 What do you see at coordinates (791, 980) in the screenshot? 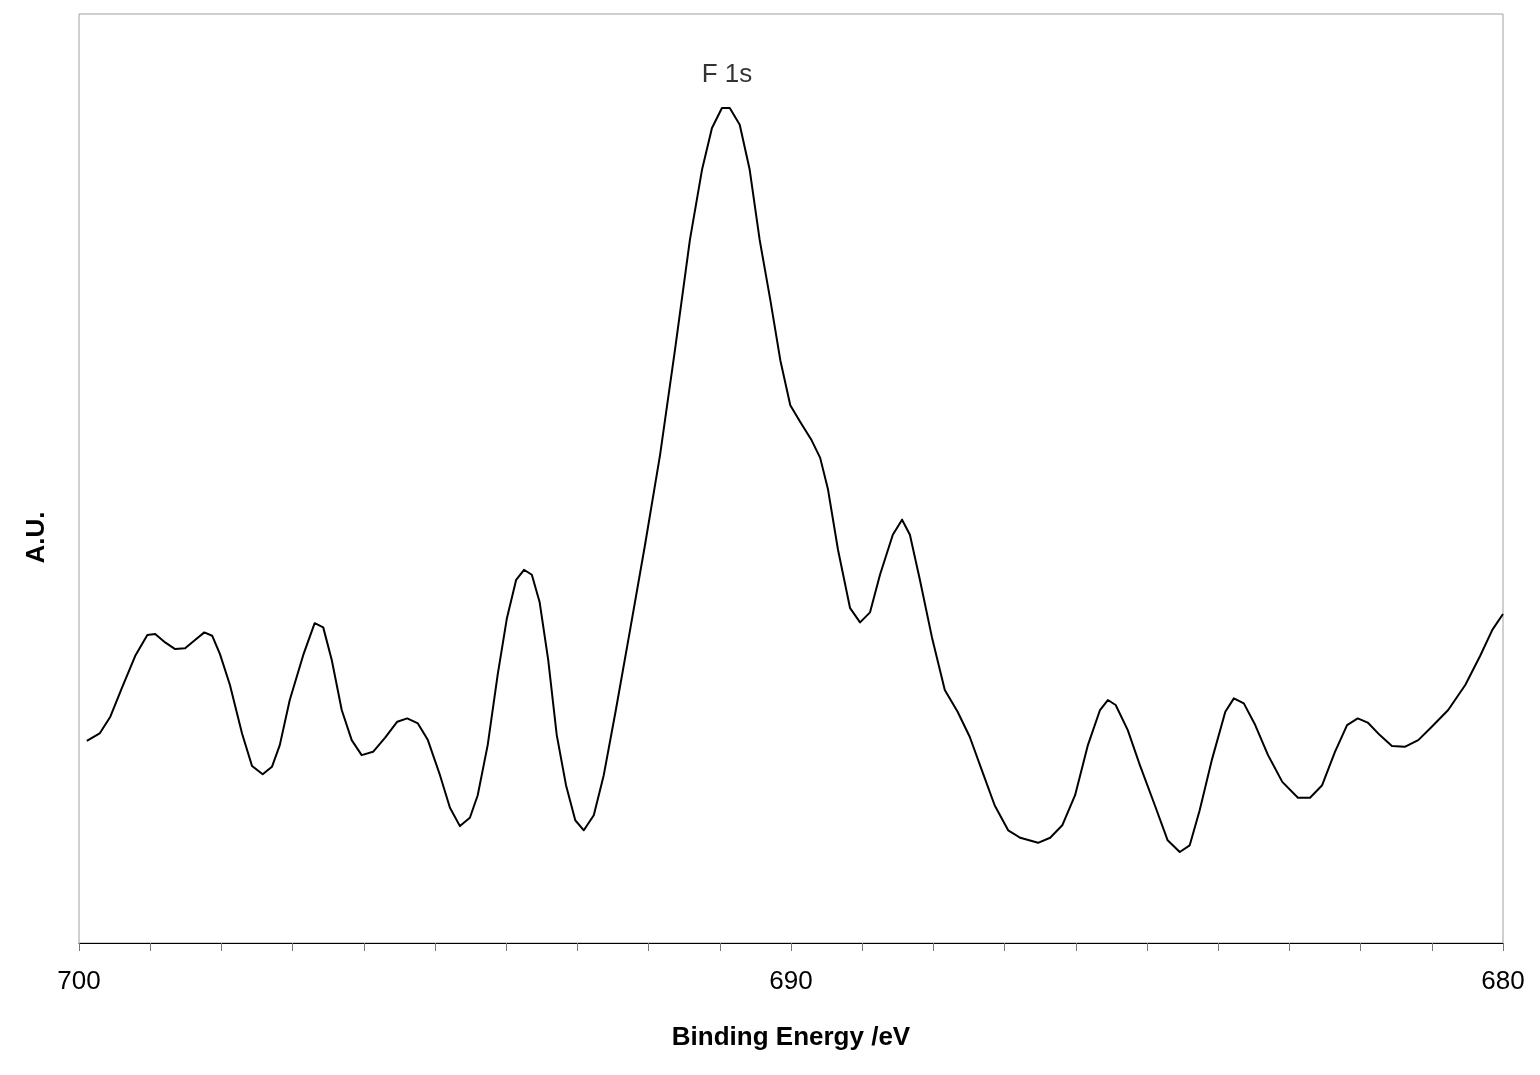
I see `x-tick-label: 690` at bounding box center [791, 980].